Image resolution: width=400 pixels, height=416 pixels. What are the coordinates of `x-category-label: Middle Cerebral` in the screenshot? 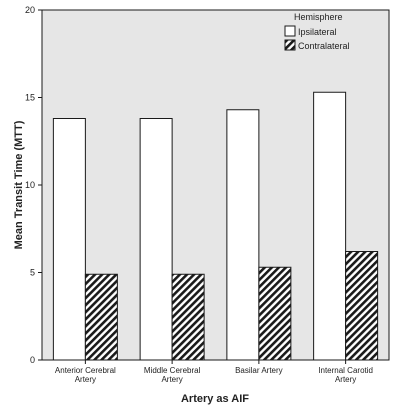 It's located at (172, 370).